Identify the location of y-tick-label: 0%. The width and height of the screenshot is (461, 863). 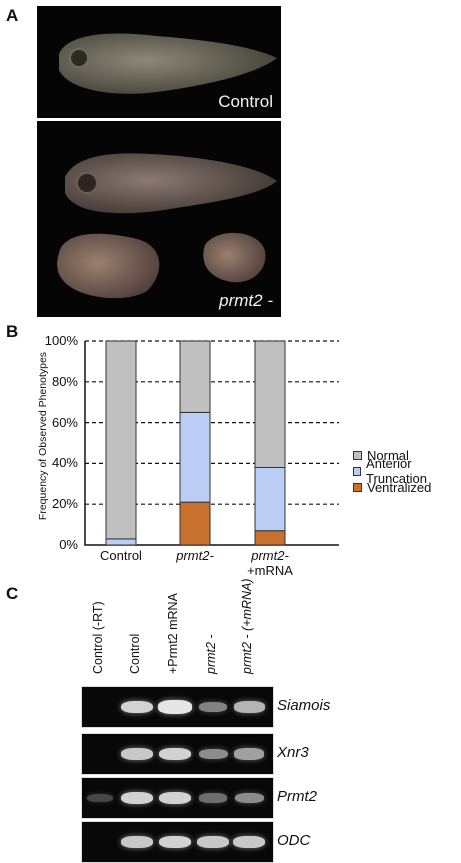
(68, 544).